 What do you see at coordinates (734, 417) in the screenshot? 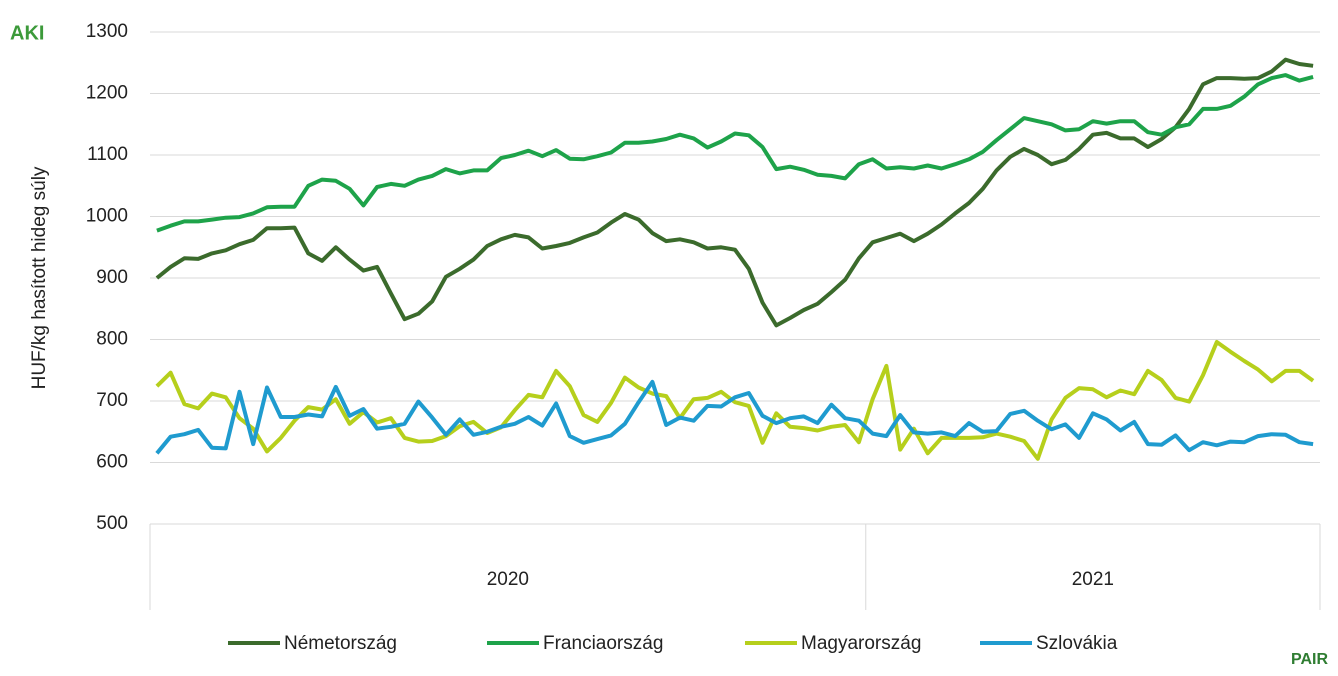
I see `series-line` at bounding box center [734, 417].